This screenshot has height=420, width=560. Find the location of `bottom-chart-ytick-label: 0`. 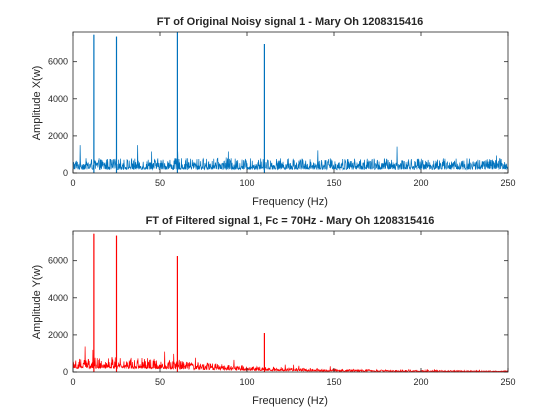

bottom-chart-ytick-label: 0 is located at coordinates (65, 372).